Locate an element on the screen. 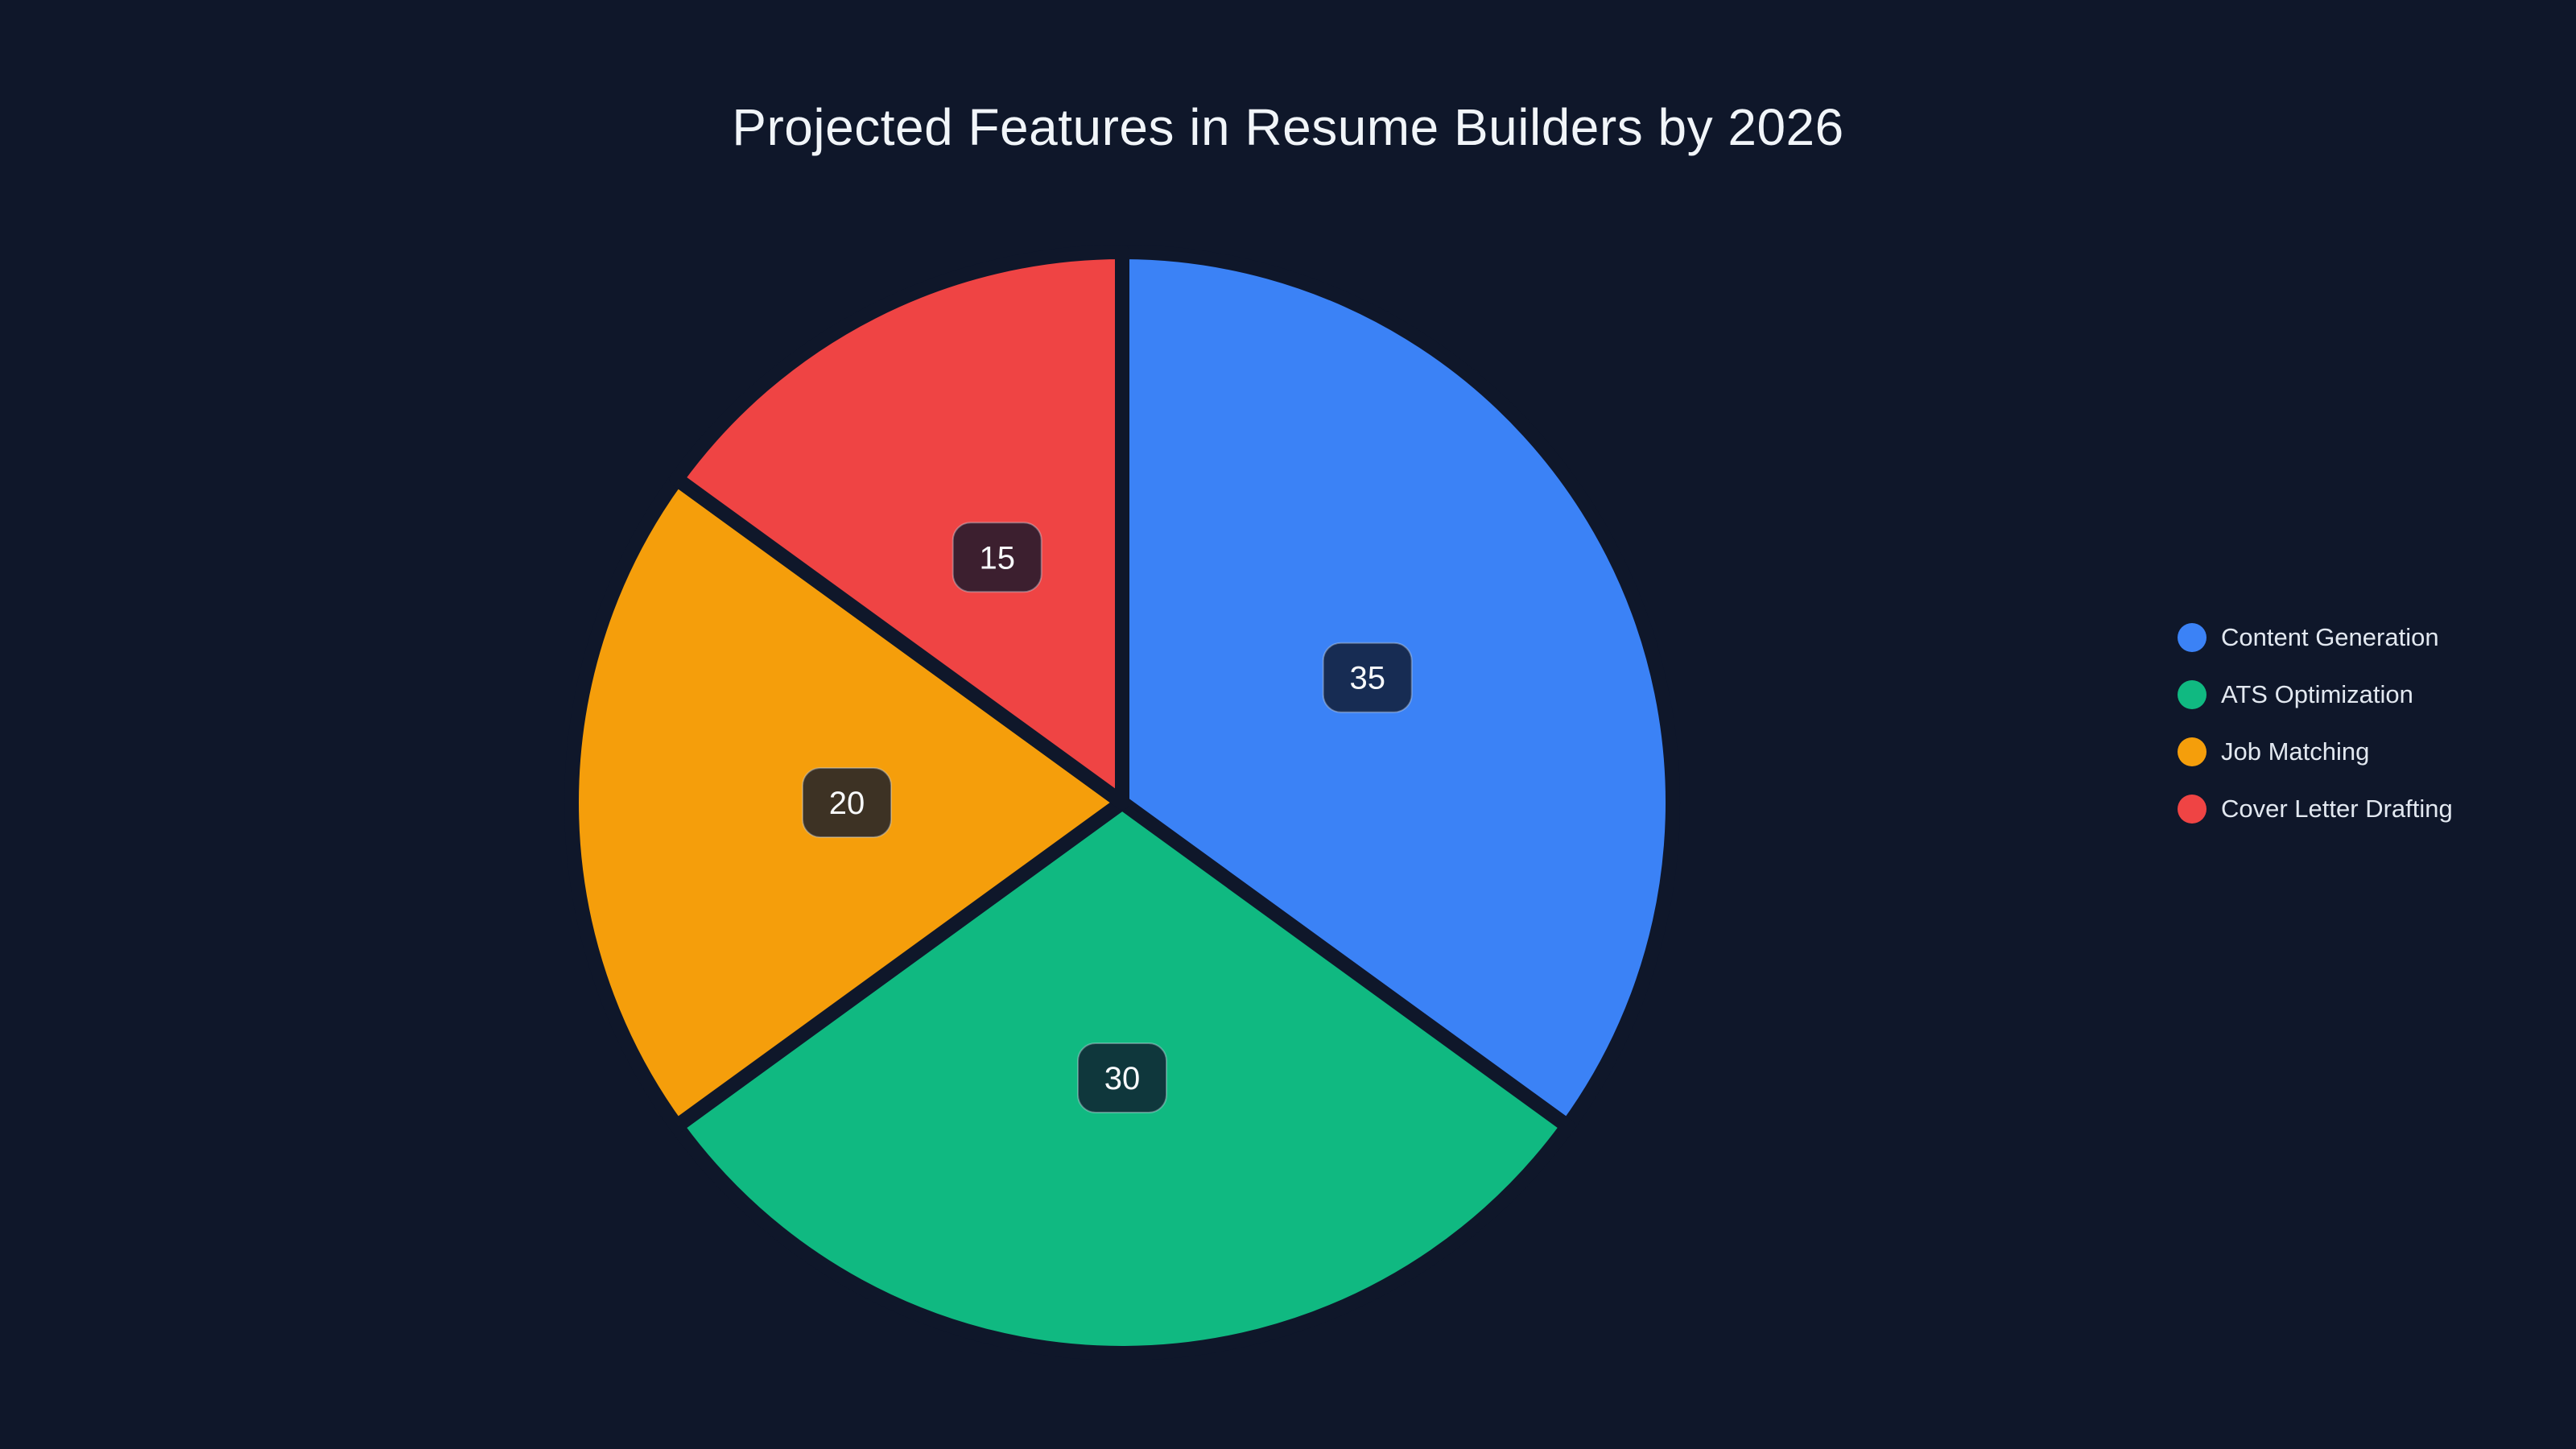 The height and width of the screenshot is (1449, 2576). legend-item-job-matching: Job Matching is located at coordinates (2315, 752).